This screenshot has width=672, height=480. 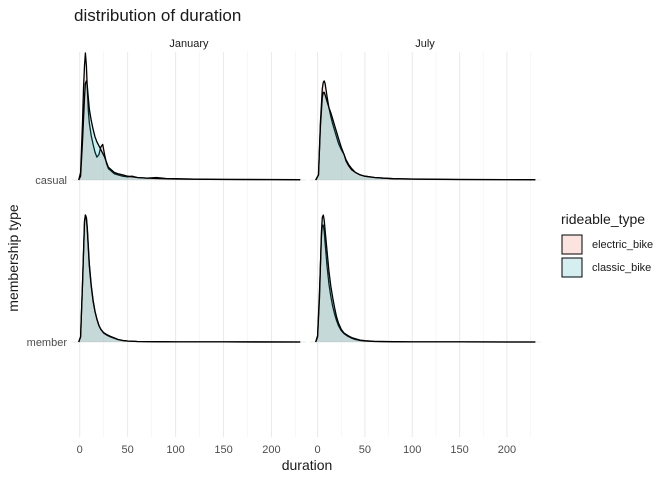 What do you see at coordinates (307, 465) in the screenshot?
I see `x-axis-title: duration` at bounding box center [307, 465].